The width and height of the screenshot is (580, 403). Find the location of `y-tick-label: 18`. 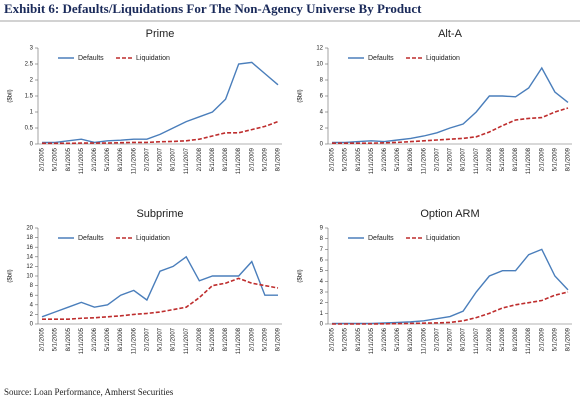

y-tick-label: 18 is located at coordinates (29, 238).